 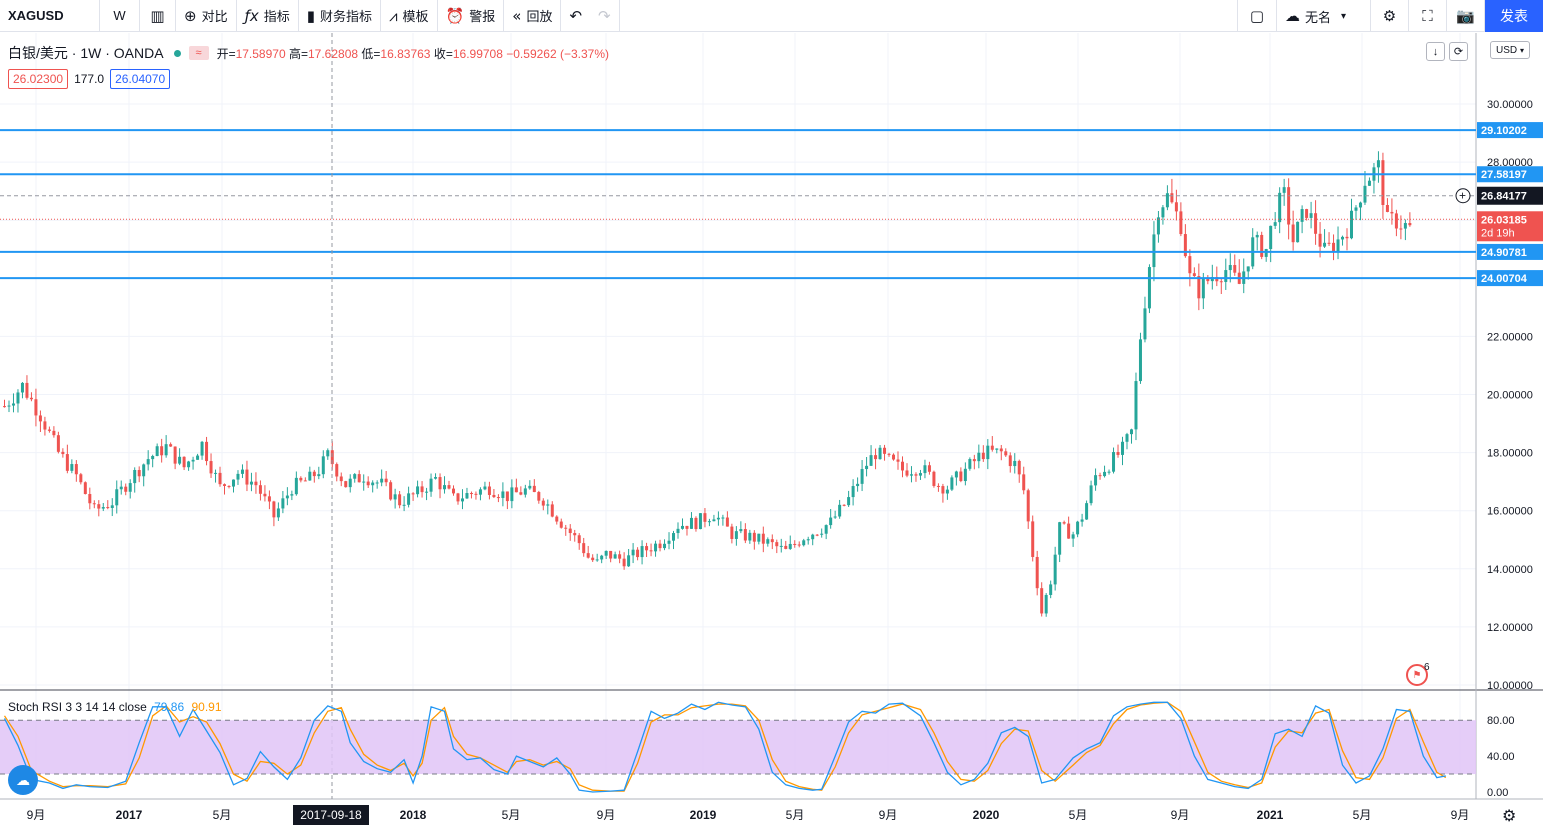 I want to click on candles-icon: ▥, so click(x=157, y=15).